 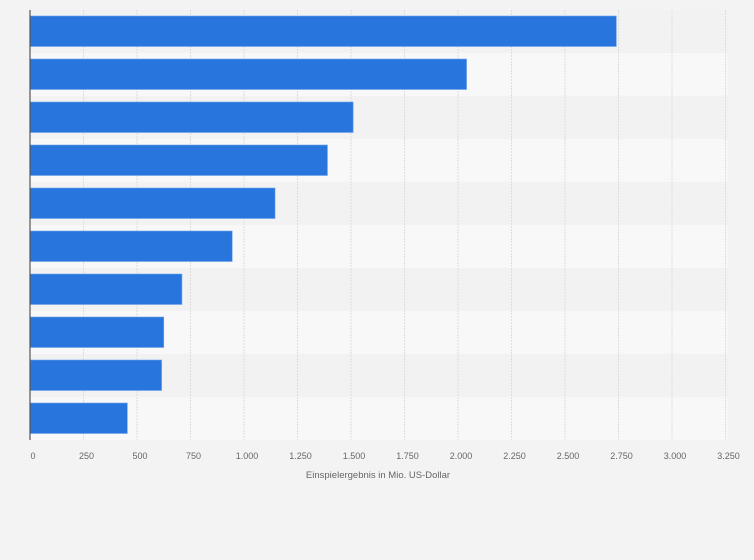 What do you see at coordinates (514, 456) in the screenshot?
I see `x-tick-label: 2.250` at bounding box center [514, 456].